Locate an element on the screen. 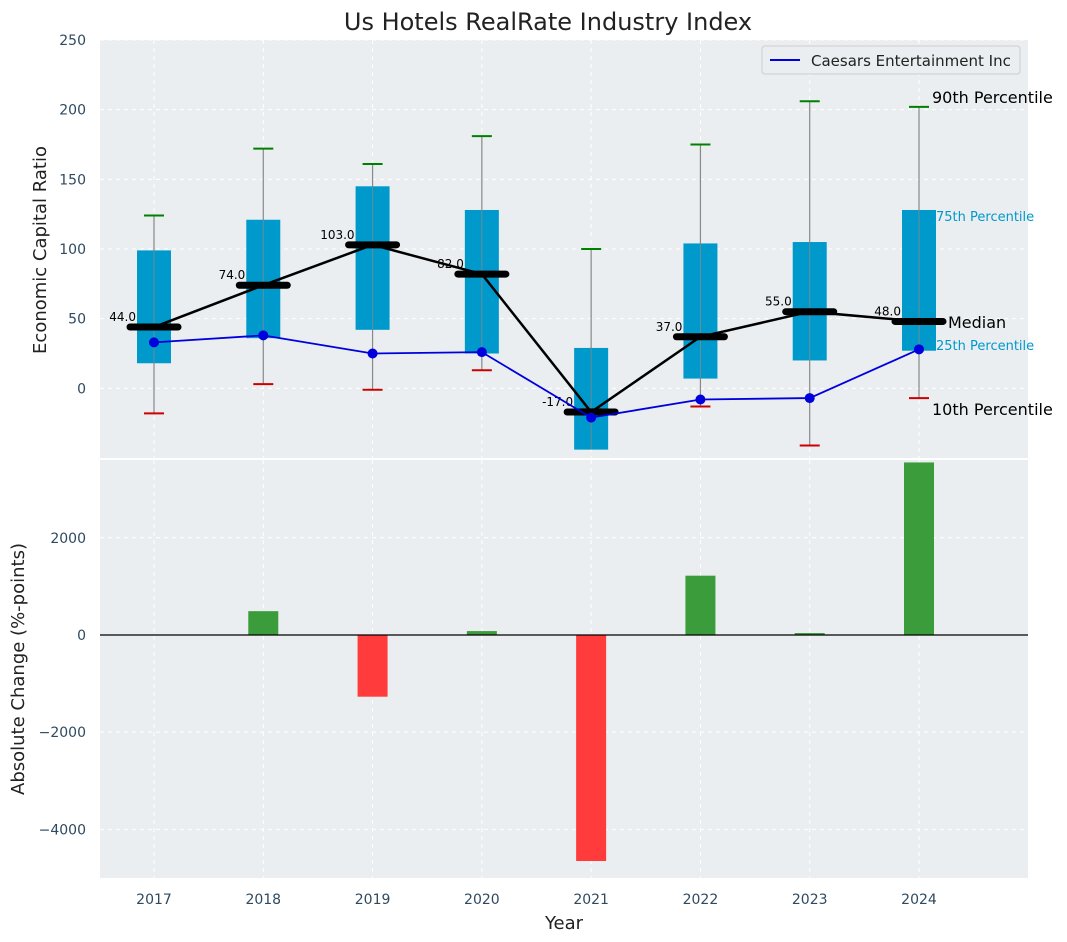  company-point-2017 is located at coordinates (154, 342).